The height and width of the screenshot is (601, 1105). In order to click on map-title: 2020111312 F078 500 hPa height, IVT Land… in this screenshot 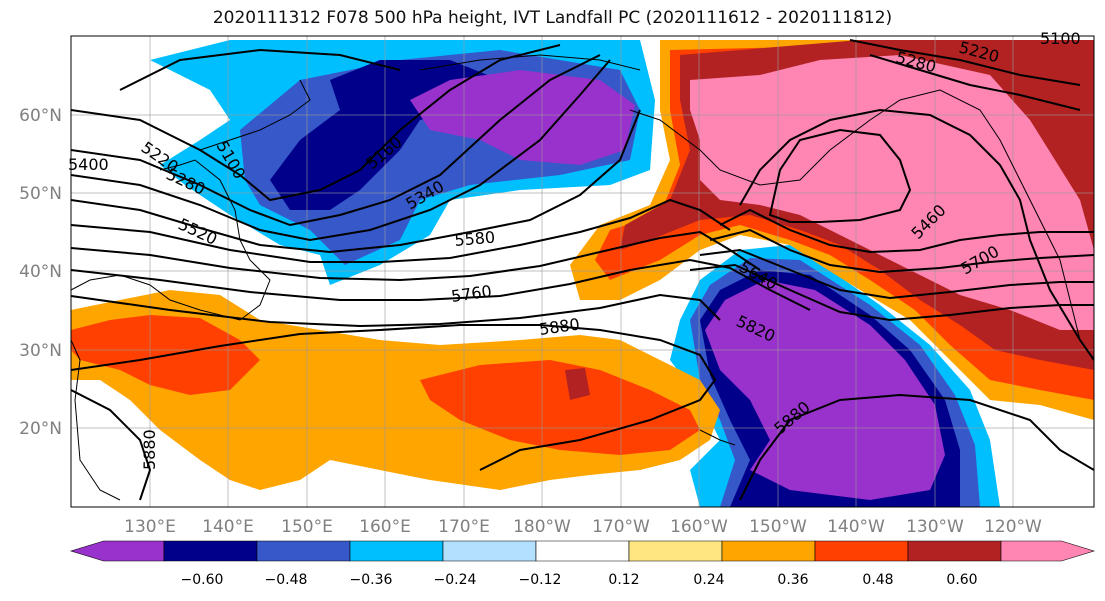, I will do `click(552, 18)`.